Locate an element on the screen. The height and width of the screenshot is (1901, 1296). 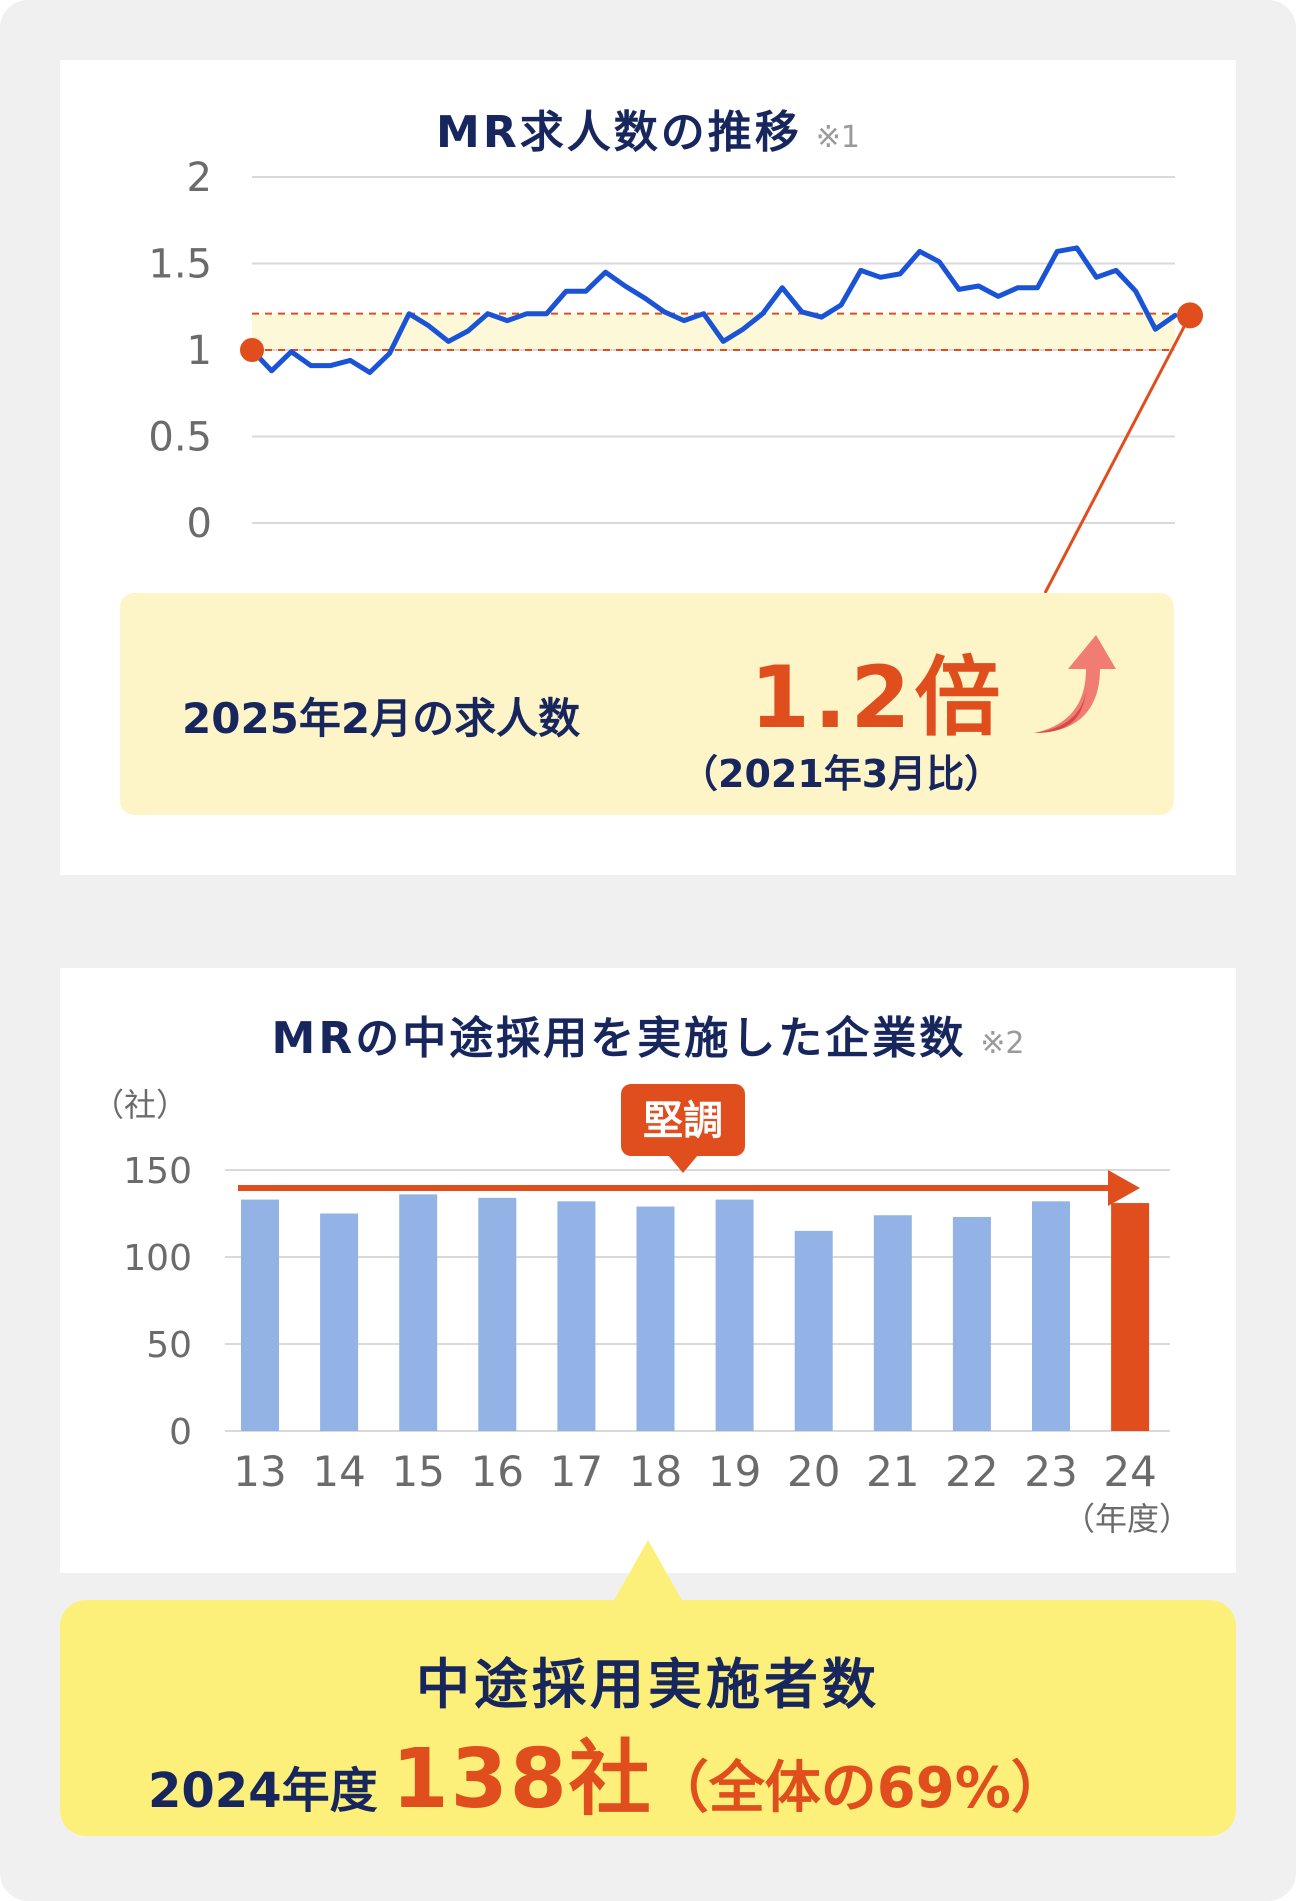
x-tick-label: 23 is located at coordinates (1050, 1471).